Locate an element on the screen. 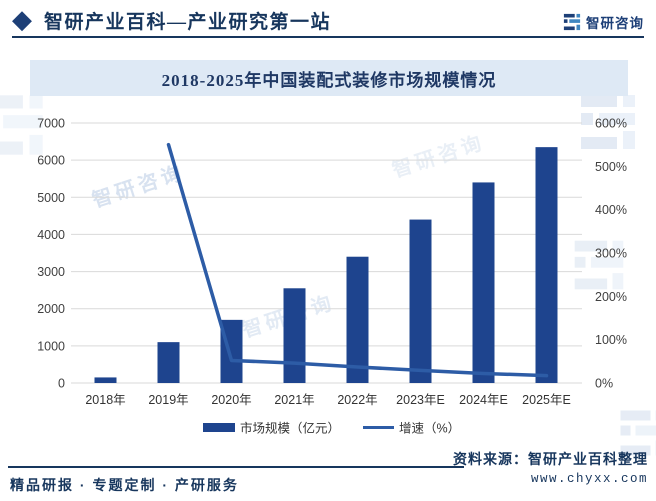  brand-logo-icon is located at coordinates (572, 22).